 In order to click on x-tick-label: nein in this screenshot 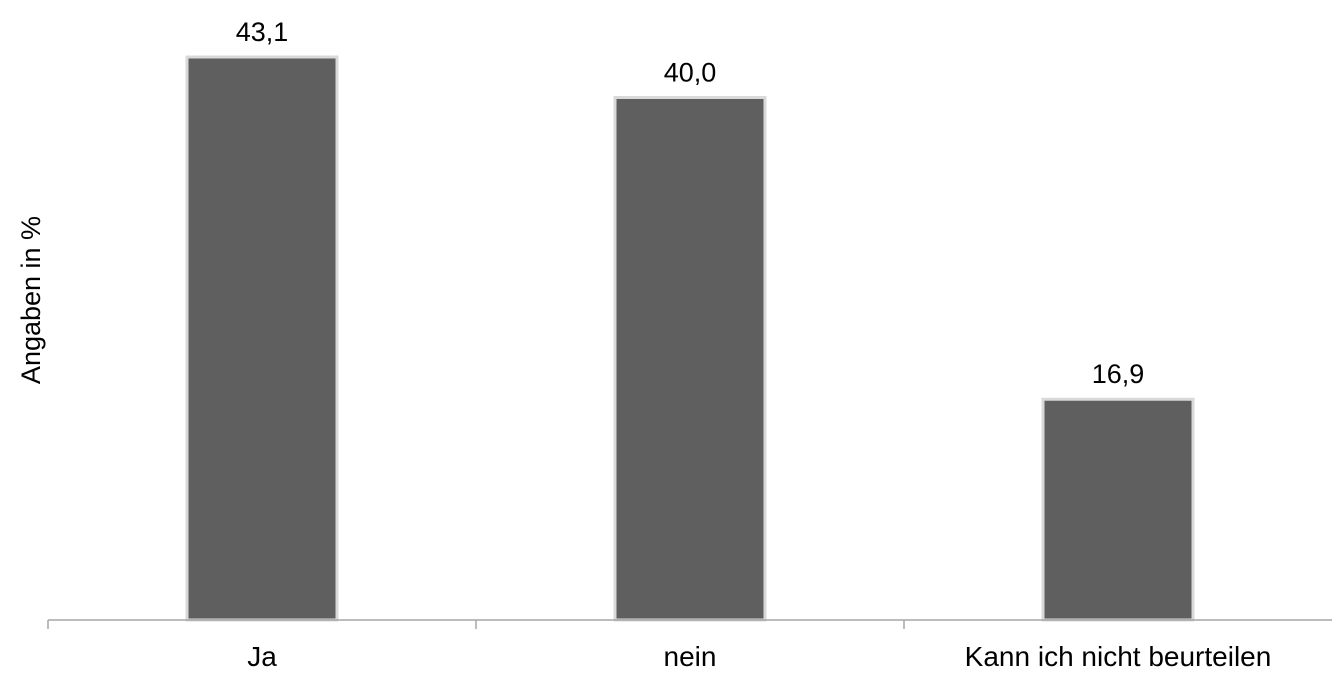, I will do `click(690, 656)`.